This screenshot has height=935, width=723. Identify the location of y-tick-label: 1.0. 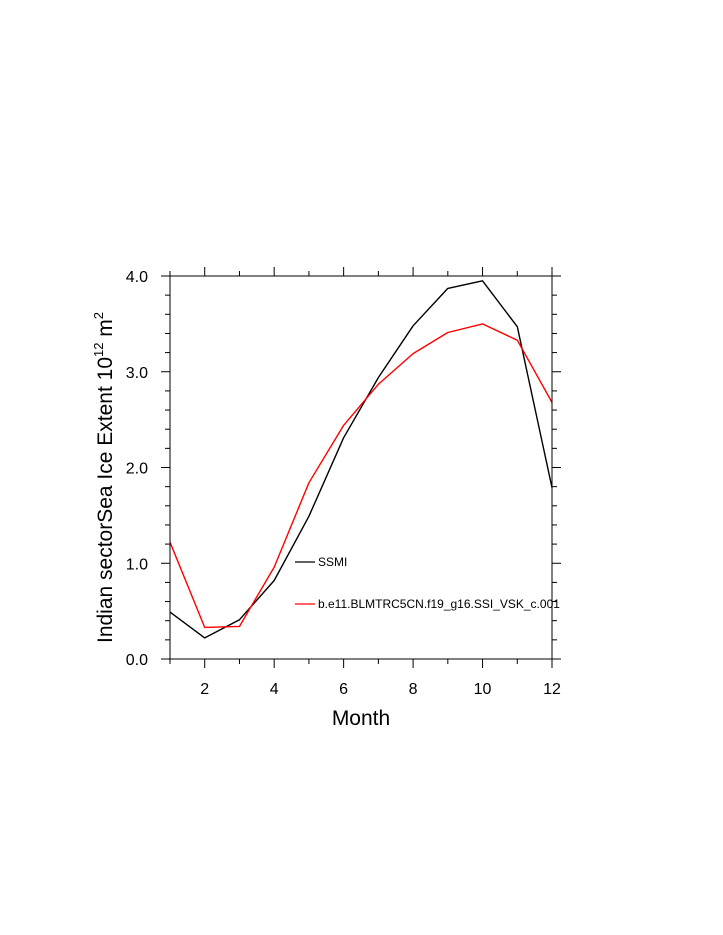
(137, 564).